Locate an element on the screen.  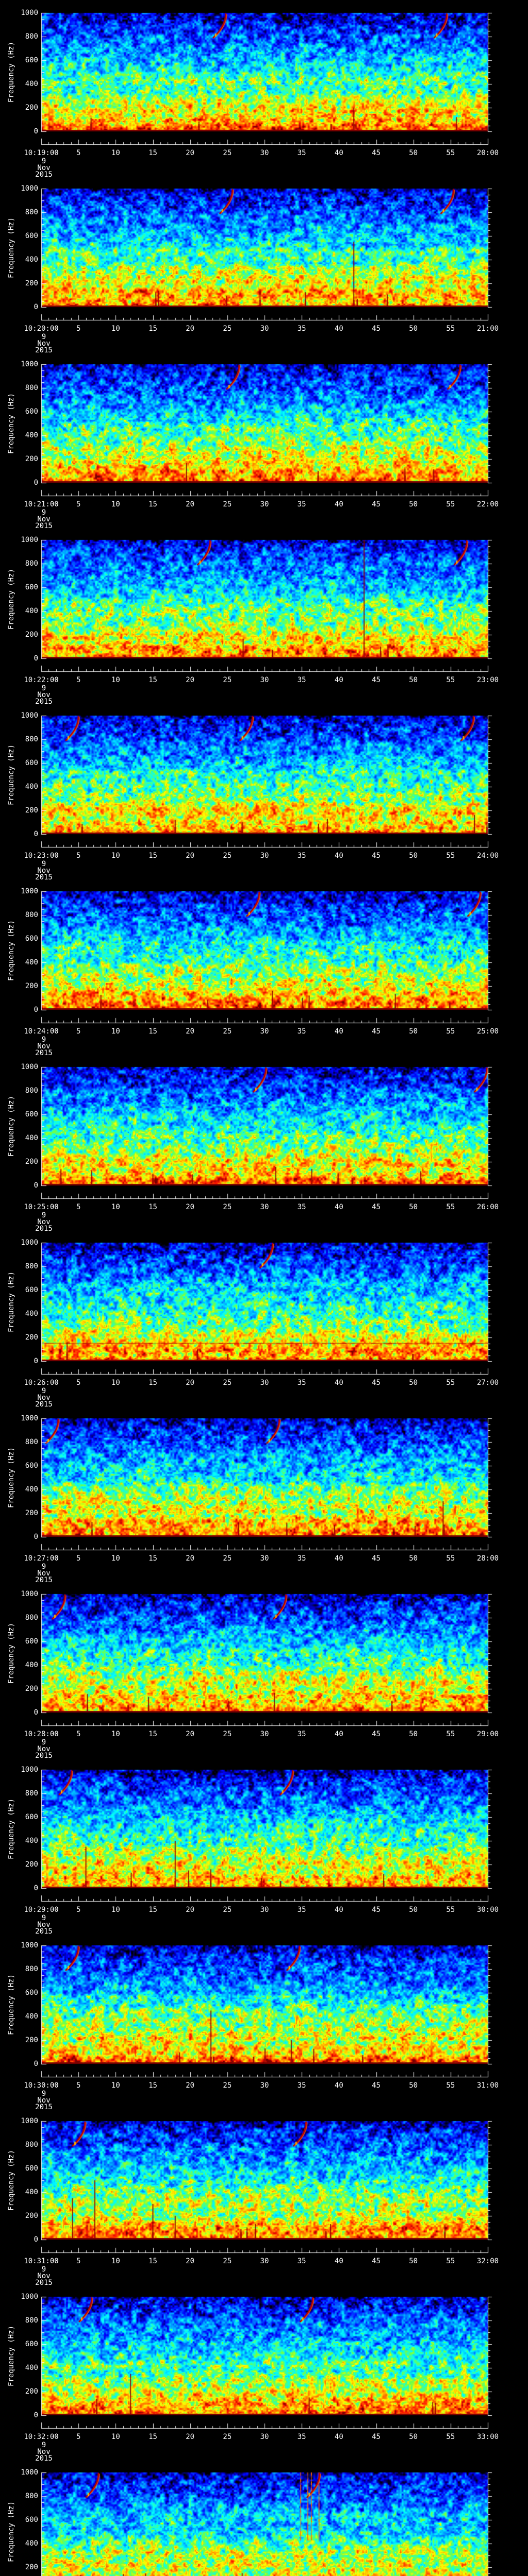
start-time-label: 10:20:00 is located at coordinates (41, 329).